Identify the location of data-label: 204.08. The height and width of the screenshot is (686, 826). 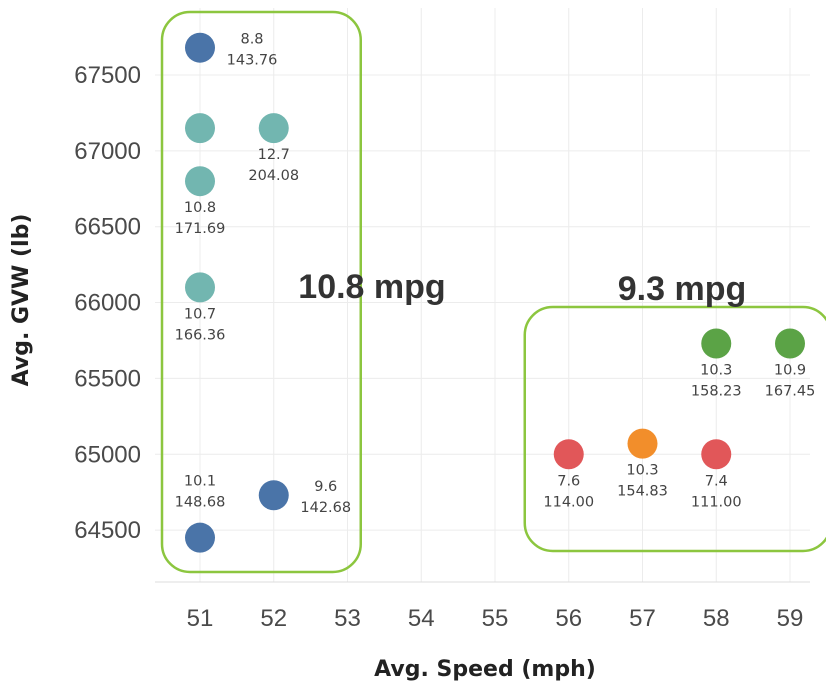
(273, 176).